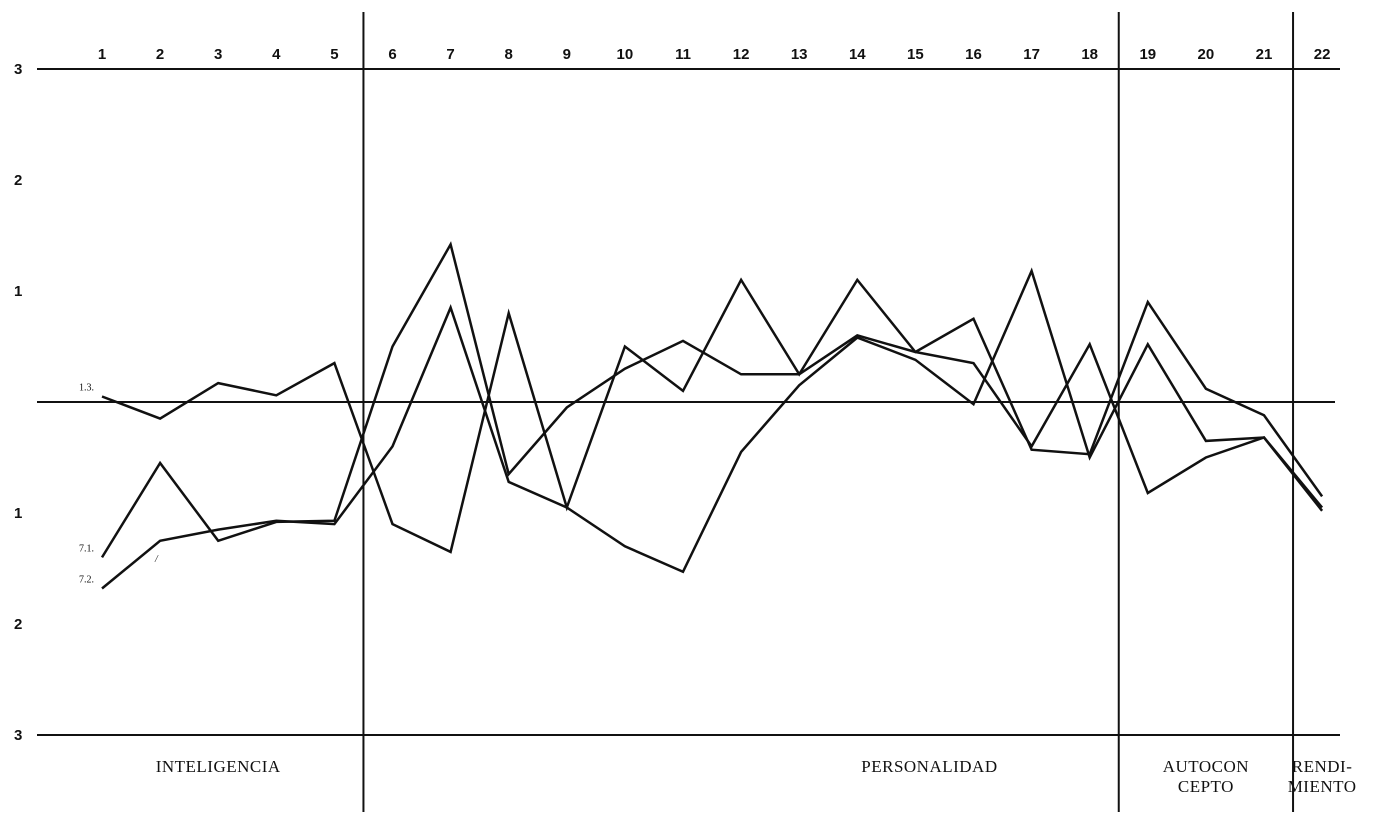 Image resolution: width=1377 pixels, height=814 pixels. Describe the element at coordinates (1206, 776) in the screenshot. I see `section-label: AUTOCON CEPTO` at that location.